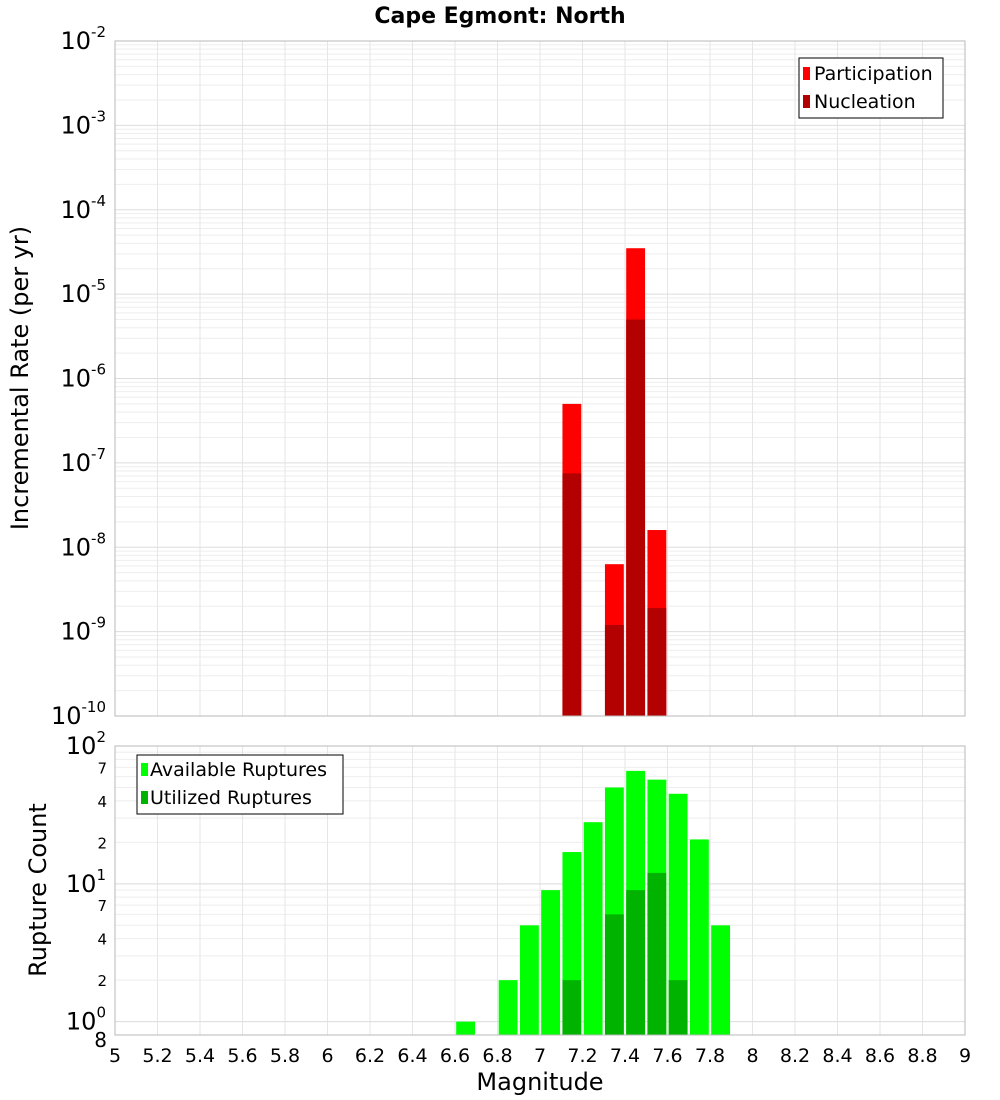 The image size is (1000, 1100). What do you see at coordinates (710, 1056) in the screenshot?
I see `x-tick-label: 7.8` at bounding box center [710, 1056].